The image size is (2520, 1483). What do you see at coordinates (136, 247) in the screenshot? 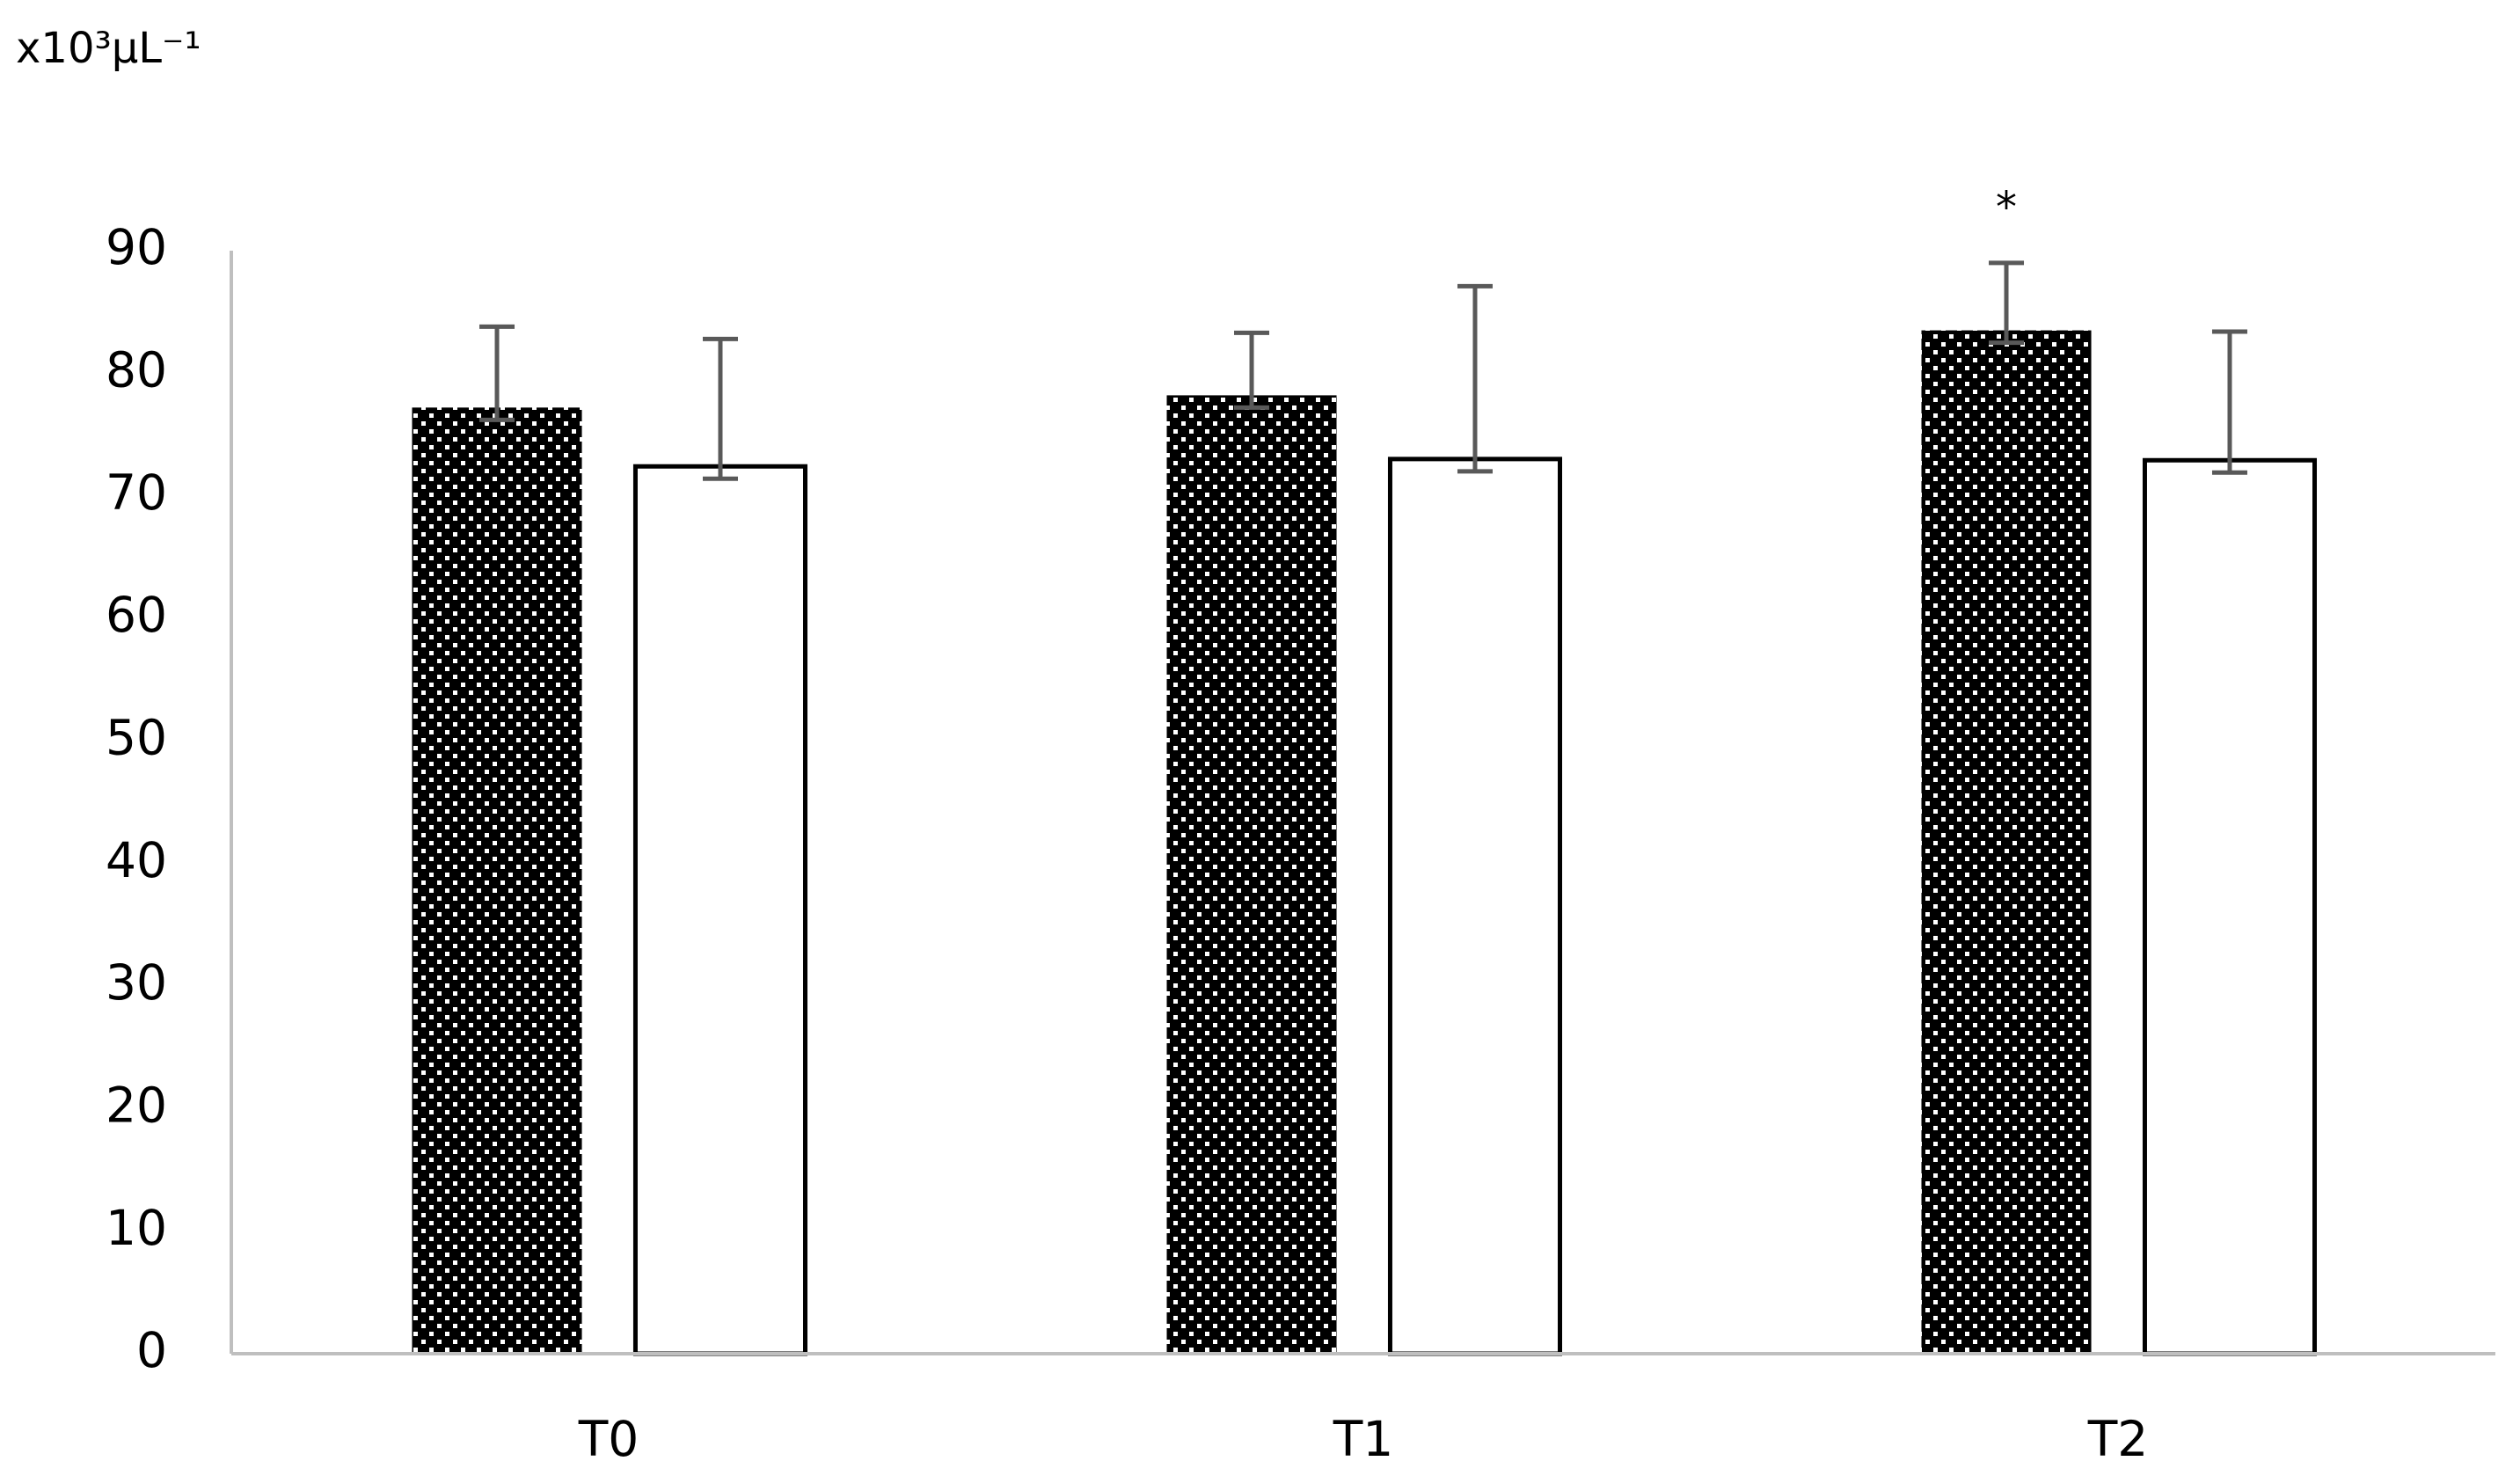
I see `y-tick-label: 90` at bounding box center [136, 247].